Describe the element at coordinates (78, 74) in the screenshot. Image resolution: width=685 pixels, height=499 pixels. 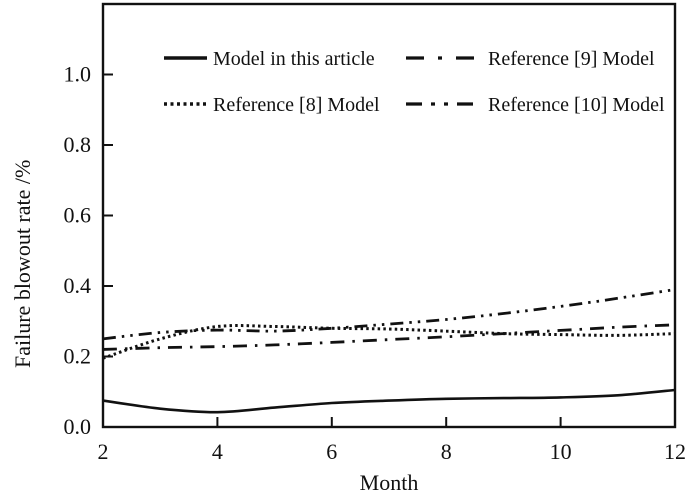
I see `y-tick-label: 1.0` at that location.